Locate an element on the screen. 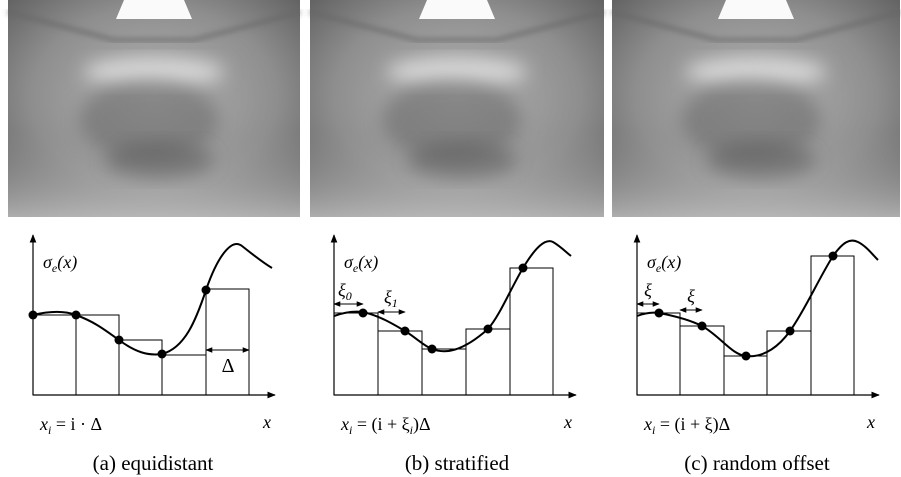 The width and height of the screenshot is (901, 477). subscript: 0 is located at coordinates (349, 296).